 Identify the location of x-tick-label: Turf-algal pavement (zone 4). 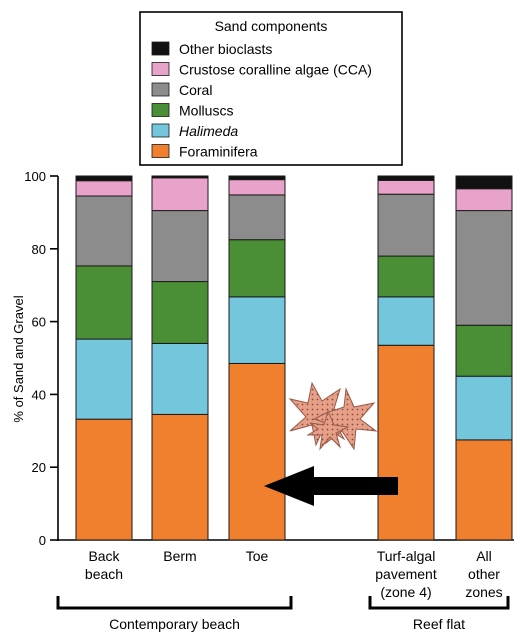
(406, 574).